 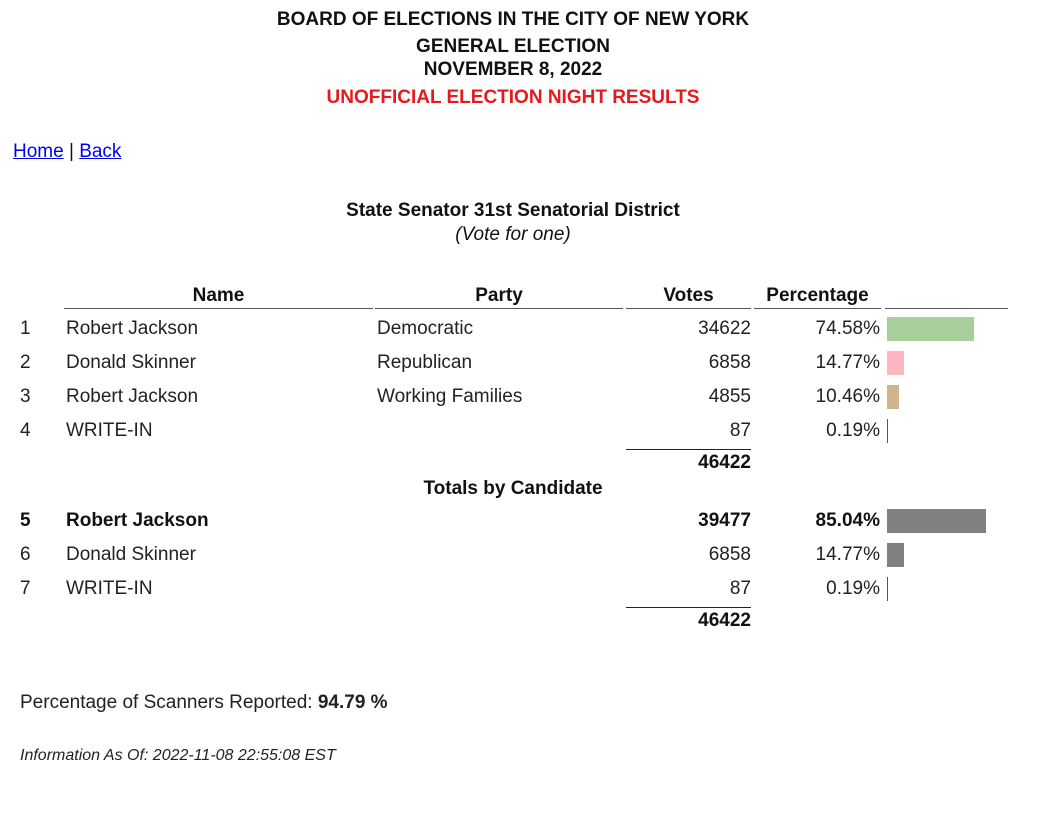 What do you see at coordinates (513, 234) in the screenshot?
I see `contest-instruction: (Vote for one)` at bounding box center [513, 234].